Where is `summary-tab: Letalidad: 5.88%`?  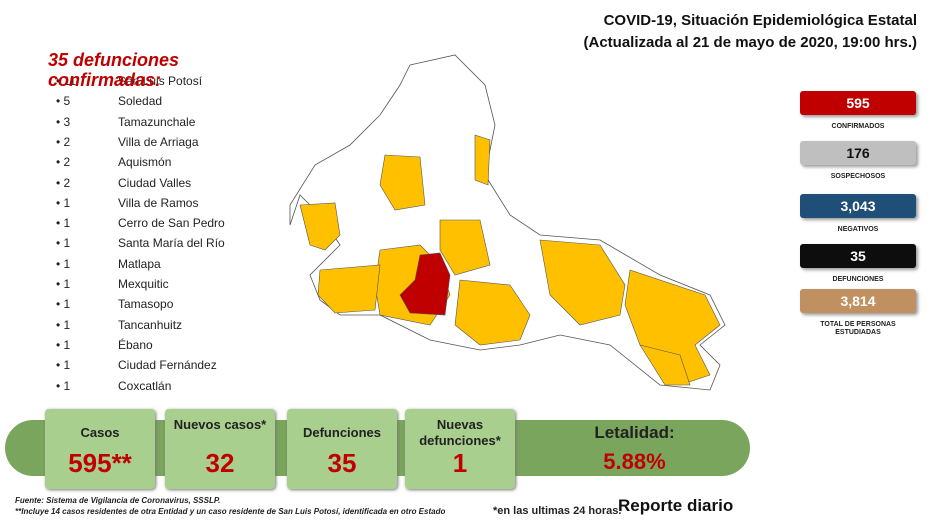 summary-tab: Letalidad: 5.88% is located at coordinates (634, 449).